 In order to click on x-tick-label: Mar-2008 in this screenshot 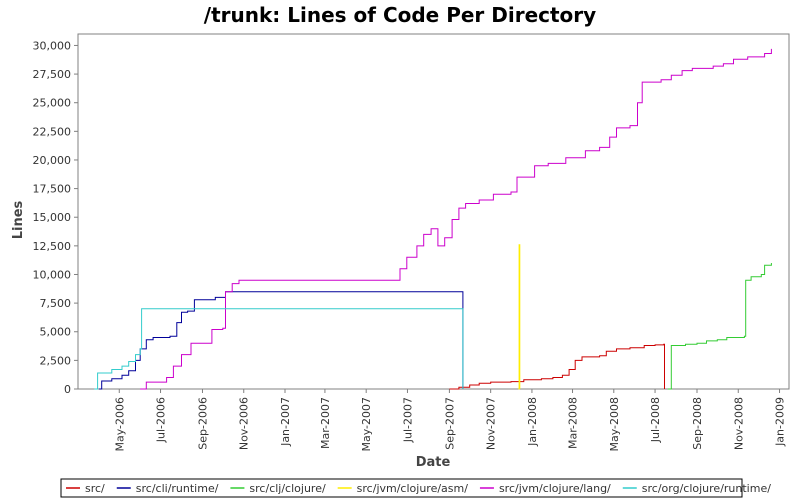, I will do `click(573, 423)`.